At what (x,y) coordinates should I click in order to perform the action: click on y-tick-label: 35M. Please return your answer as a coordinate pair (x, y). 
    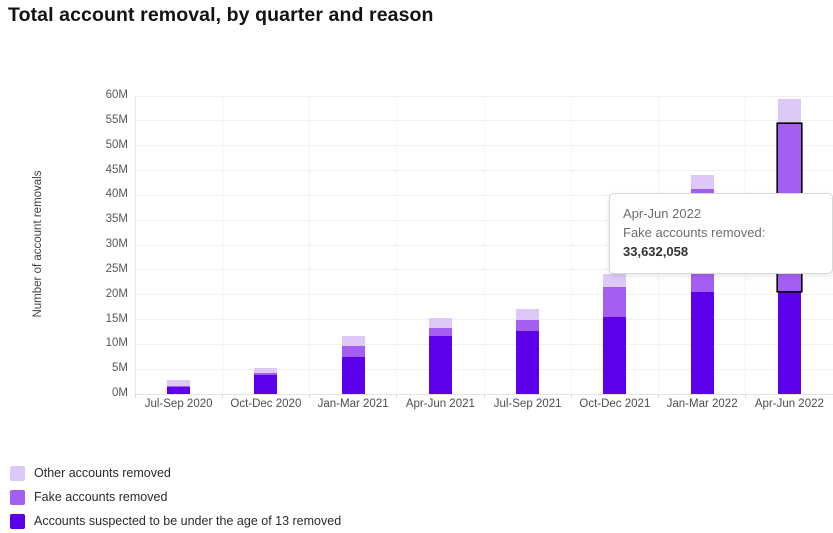
    Looking at the image, I should click on (116, 219).